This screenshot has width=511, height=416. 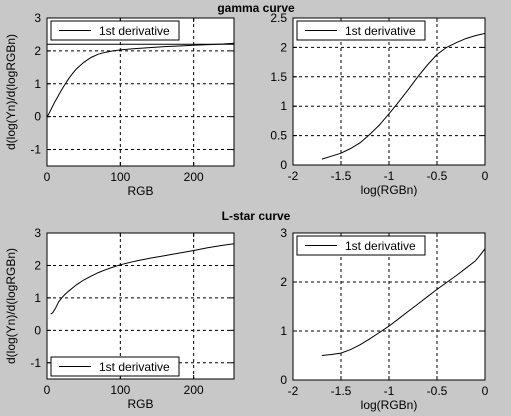 What do you see at coordinates (278, 136) in the screenshot?
I see `y-tick-label: 0.5` at bounding box center [278, 136].